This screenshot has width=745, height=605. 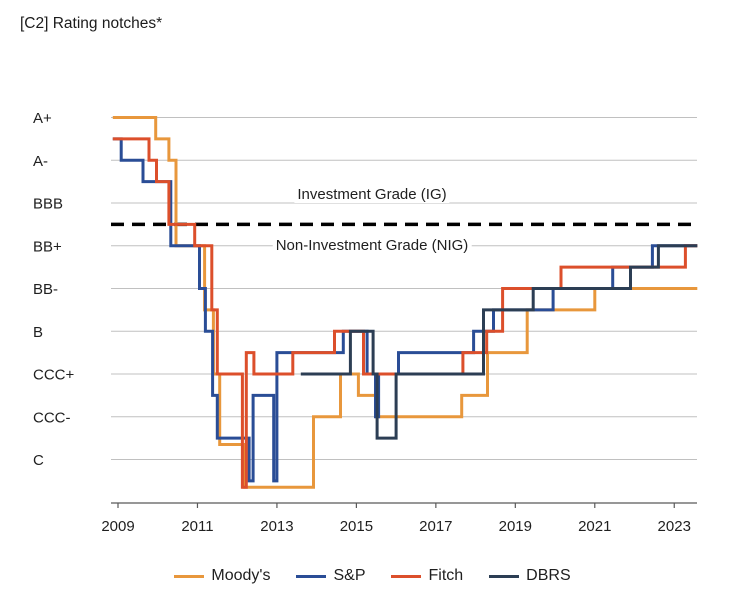 What do you see at coordinates (349, 575) in the screenshot?
I see `legend-label-sp: S&P` at bounding box center [349, 575].